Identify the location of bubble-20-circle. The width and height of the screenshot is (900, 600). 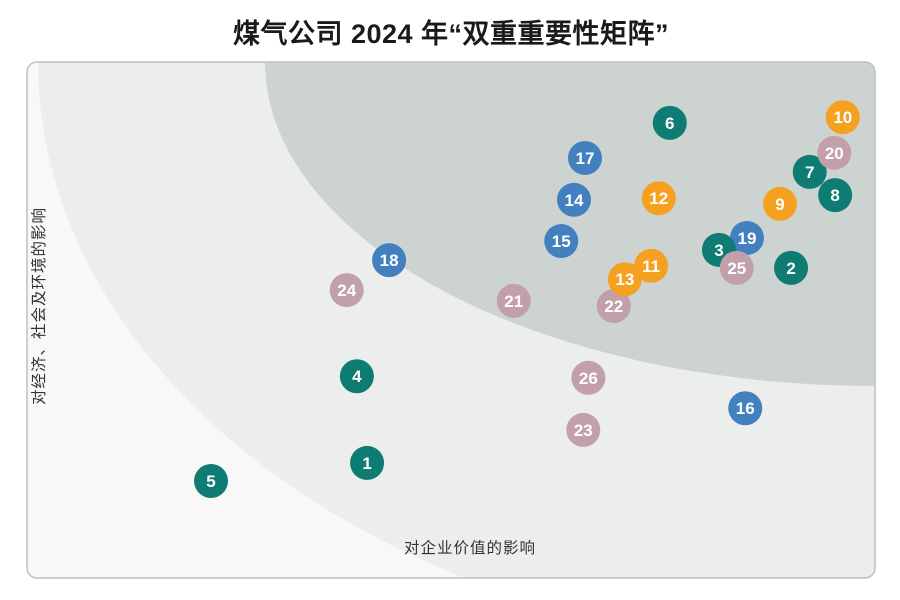
(834, 152).